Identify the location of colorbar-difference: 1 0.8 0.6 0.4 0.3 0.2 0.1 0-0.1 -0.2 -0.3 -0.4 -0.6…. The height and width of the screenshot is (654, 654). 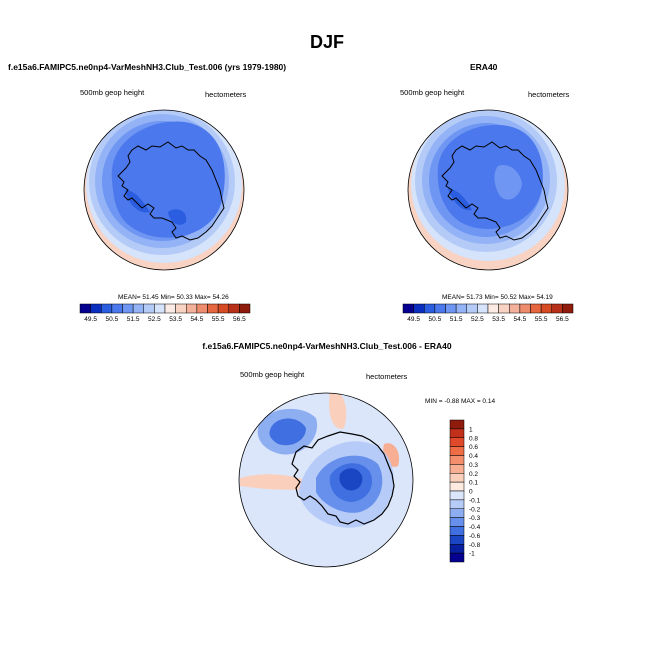
(465, 491).